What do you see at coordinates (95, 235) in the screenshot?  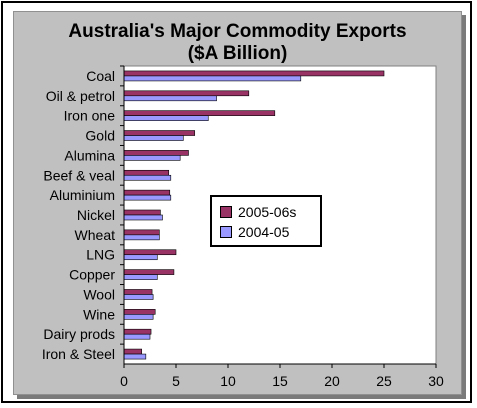 I see `category-label-9: Wheat` at bounding box center [95, 235].